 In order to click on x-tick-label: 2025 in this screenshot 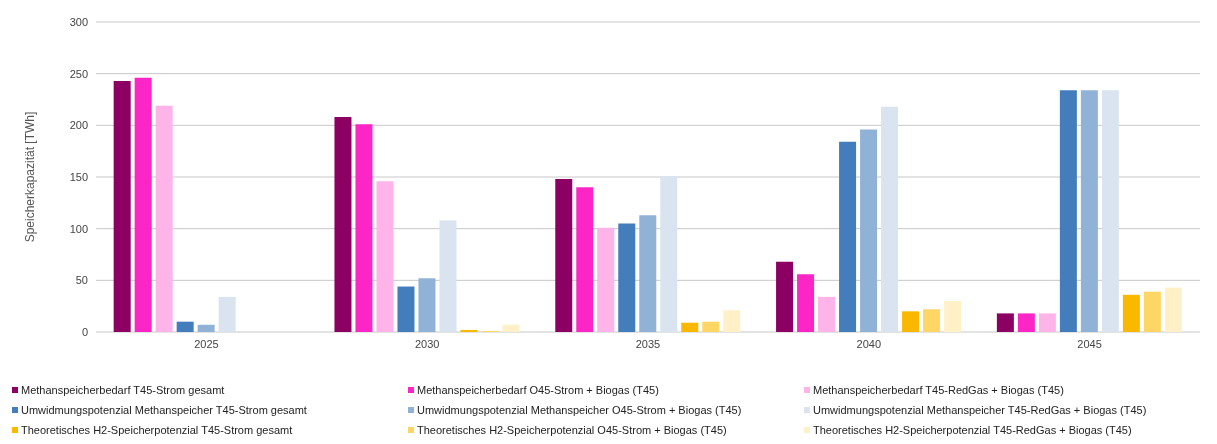, I will do `click(206, 343)`.